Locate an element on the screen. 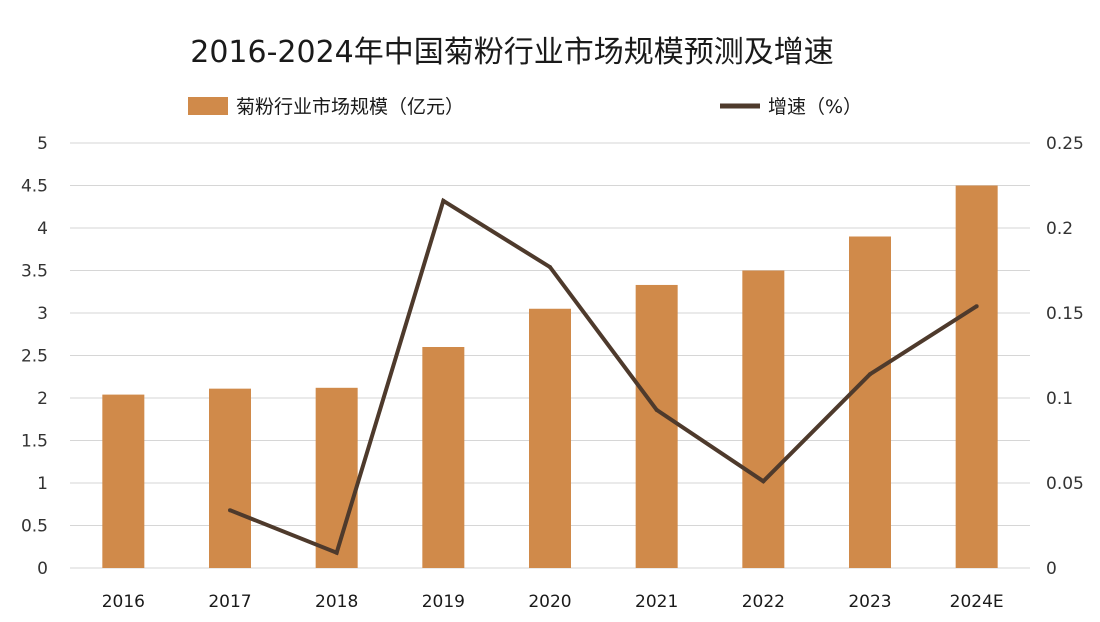 This screenshot has height=622, width=1100. bar-2022 is located at coordinates (763, 419).